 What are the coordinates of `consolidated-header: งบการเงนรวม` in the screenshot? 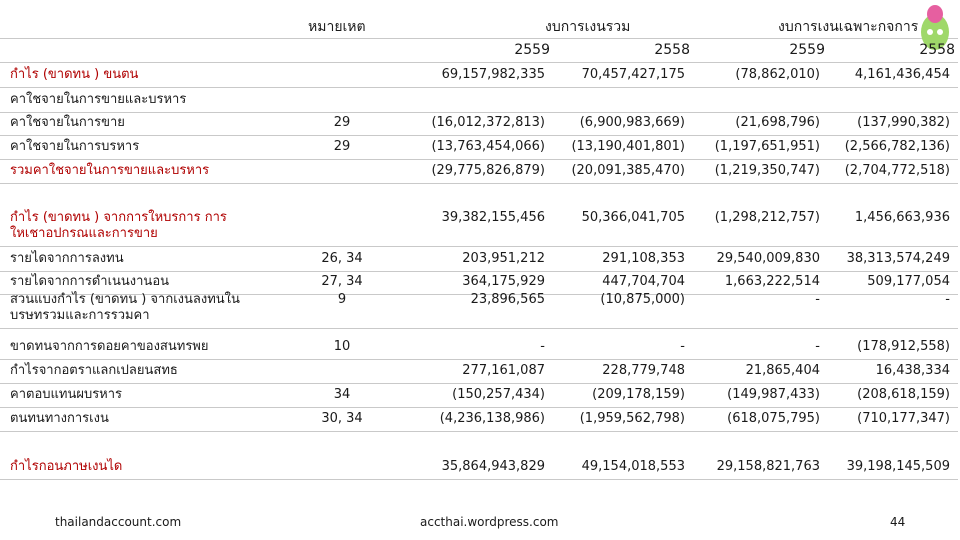 It's located at (588, 27).